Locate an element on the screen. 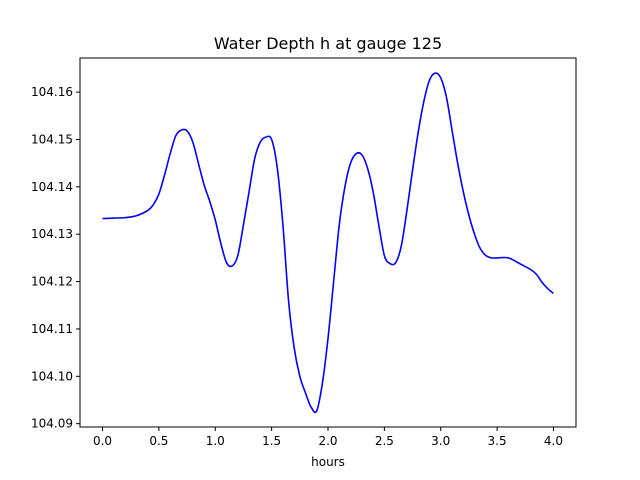  x-tick-label: 1.0 is located at coordinates (215, 441).